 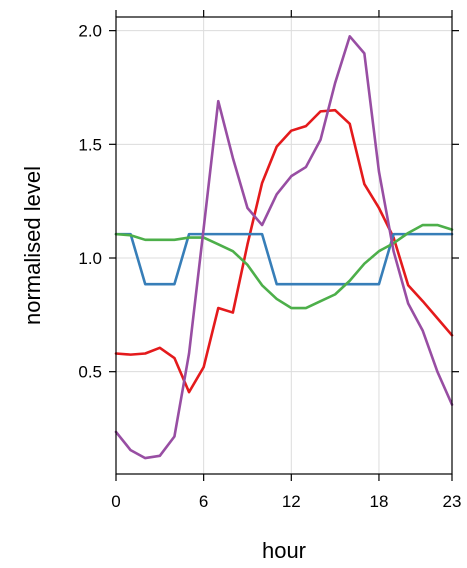 What do you see at coordinates (452, 501) in the screenshot?
I see `x-tick-label: 23` at bounding box center [452, 501].